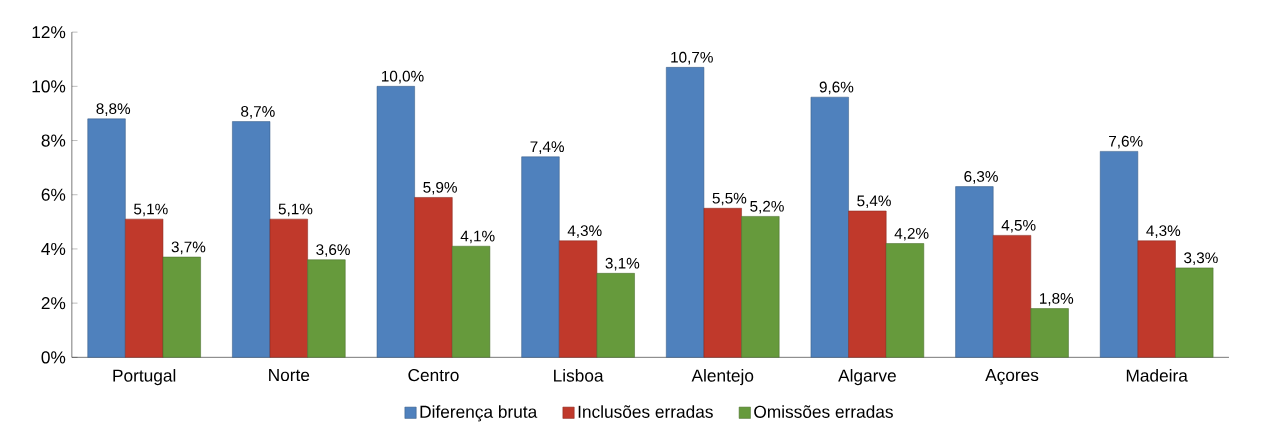  What do you see at coordinates (645, 411) in the screenshot?
I see `legend-label: Inclusões erradas` at bounding box center [645, 411].